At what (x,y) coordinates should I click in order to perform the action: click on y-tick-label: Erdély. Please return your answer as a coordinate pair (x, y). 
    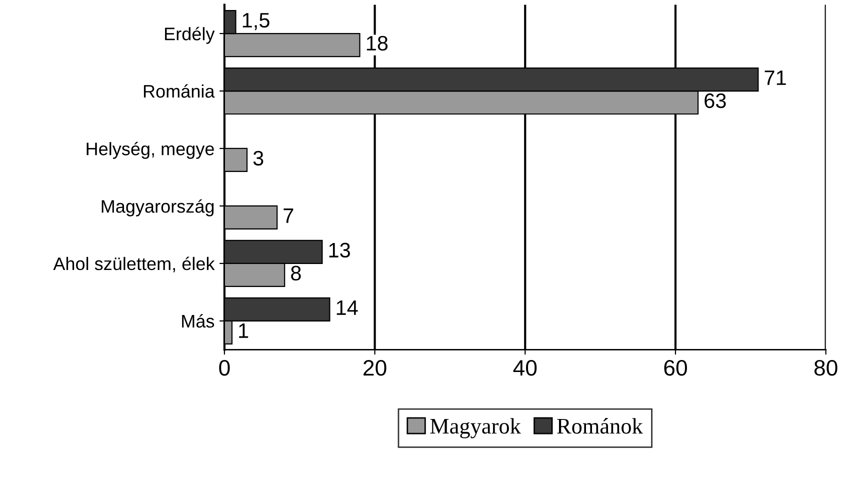
    Looking at the image, I should click on (190, 35).